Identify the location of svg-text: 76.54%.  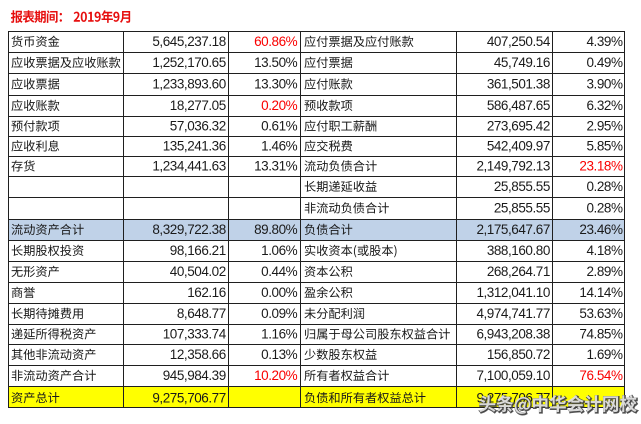
(601, 375).